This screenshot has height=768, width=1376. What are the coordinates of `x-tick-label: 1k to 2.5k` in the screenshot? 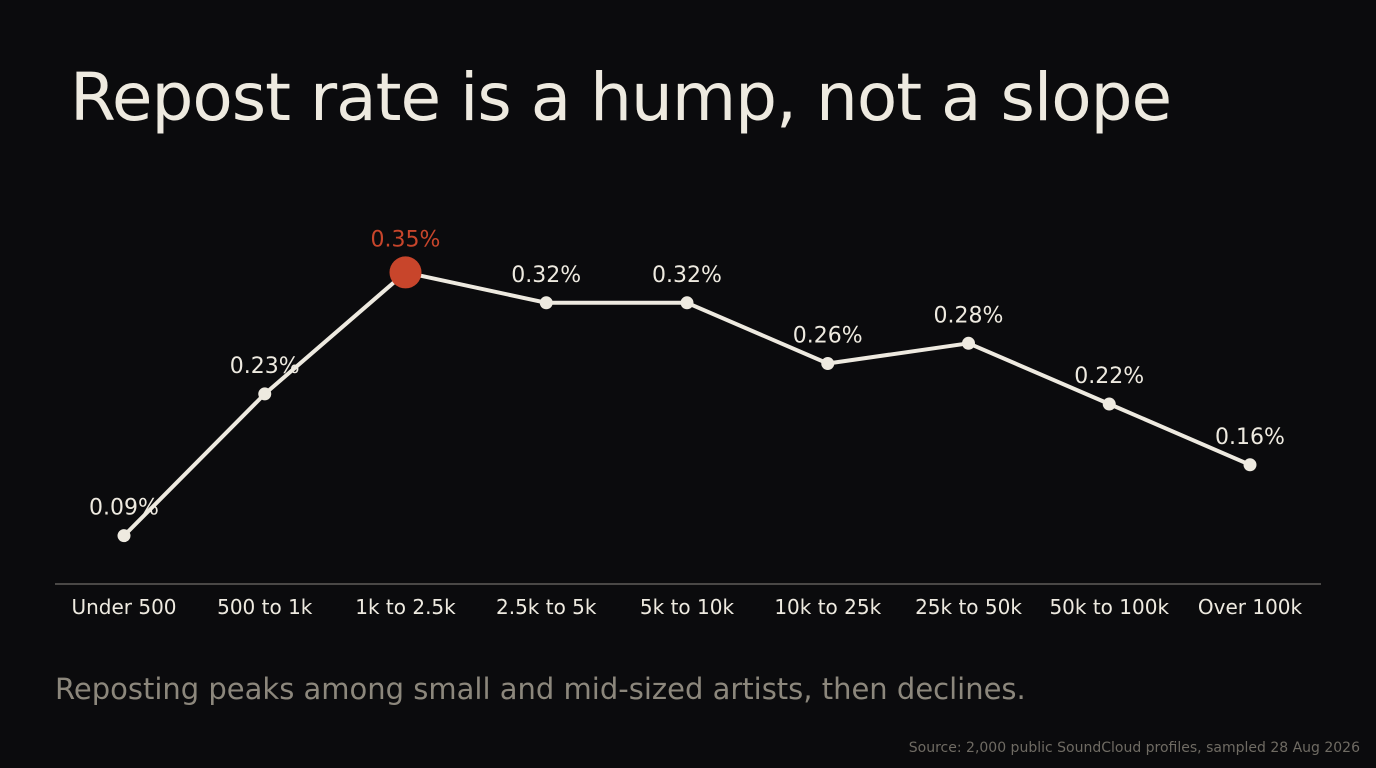 It's located at (405, 607).